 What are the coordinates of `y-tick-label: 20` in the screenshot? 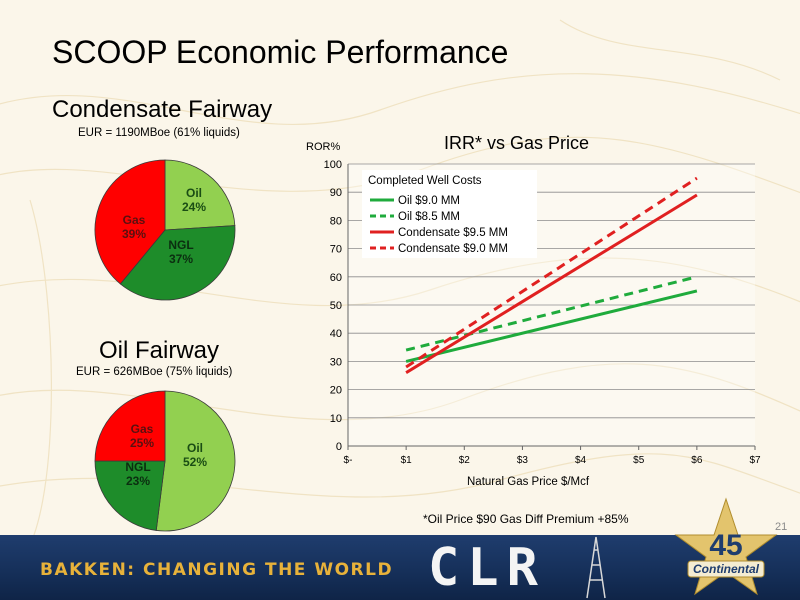 It's located at (336, 391).